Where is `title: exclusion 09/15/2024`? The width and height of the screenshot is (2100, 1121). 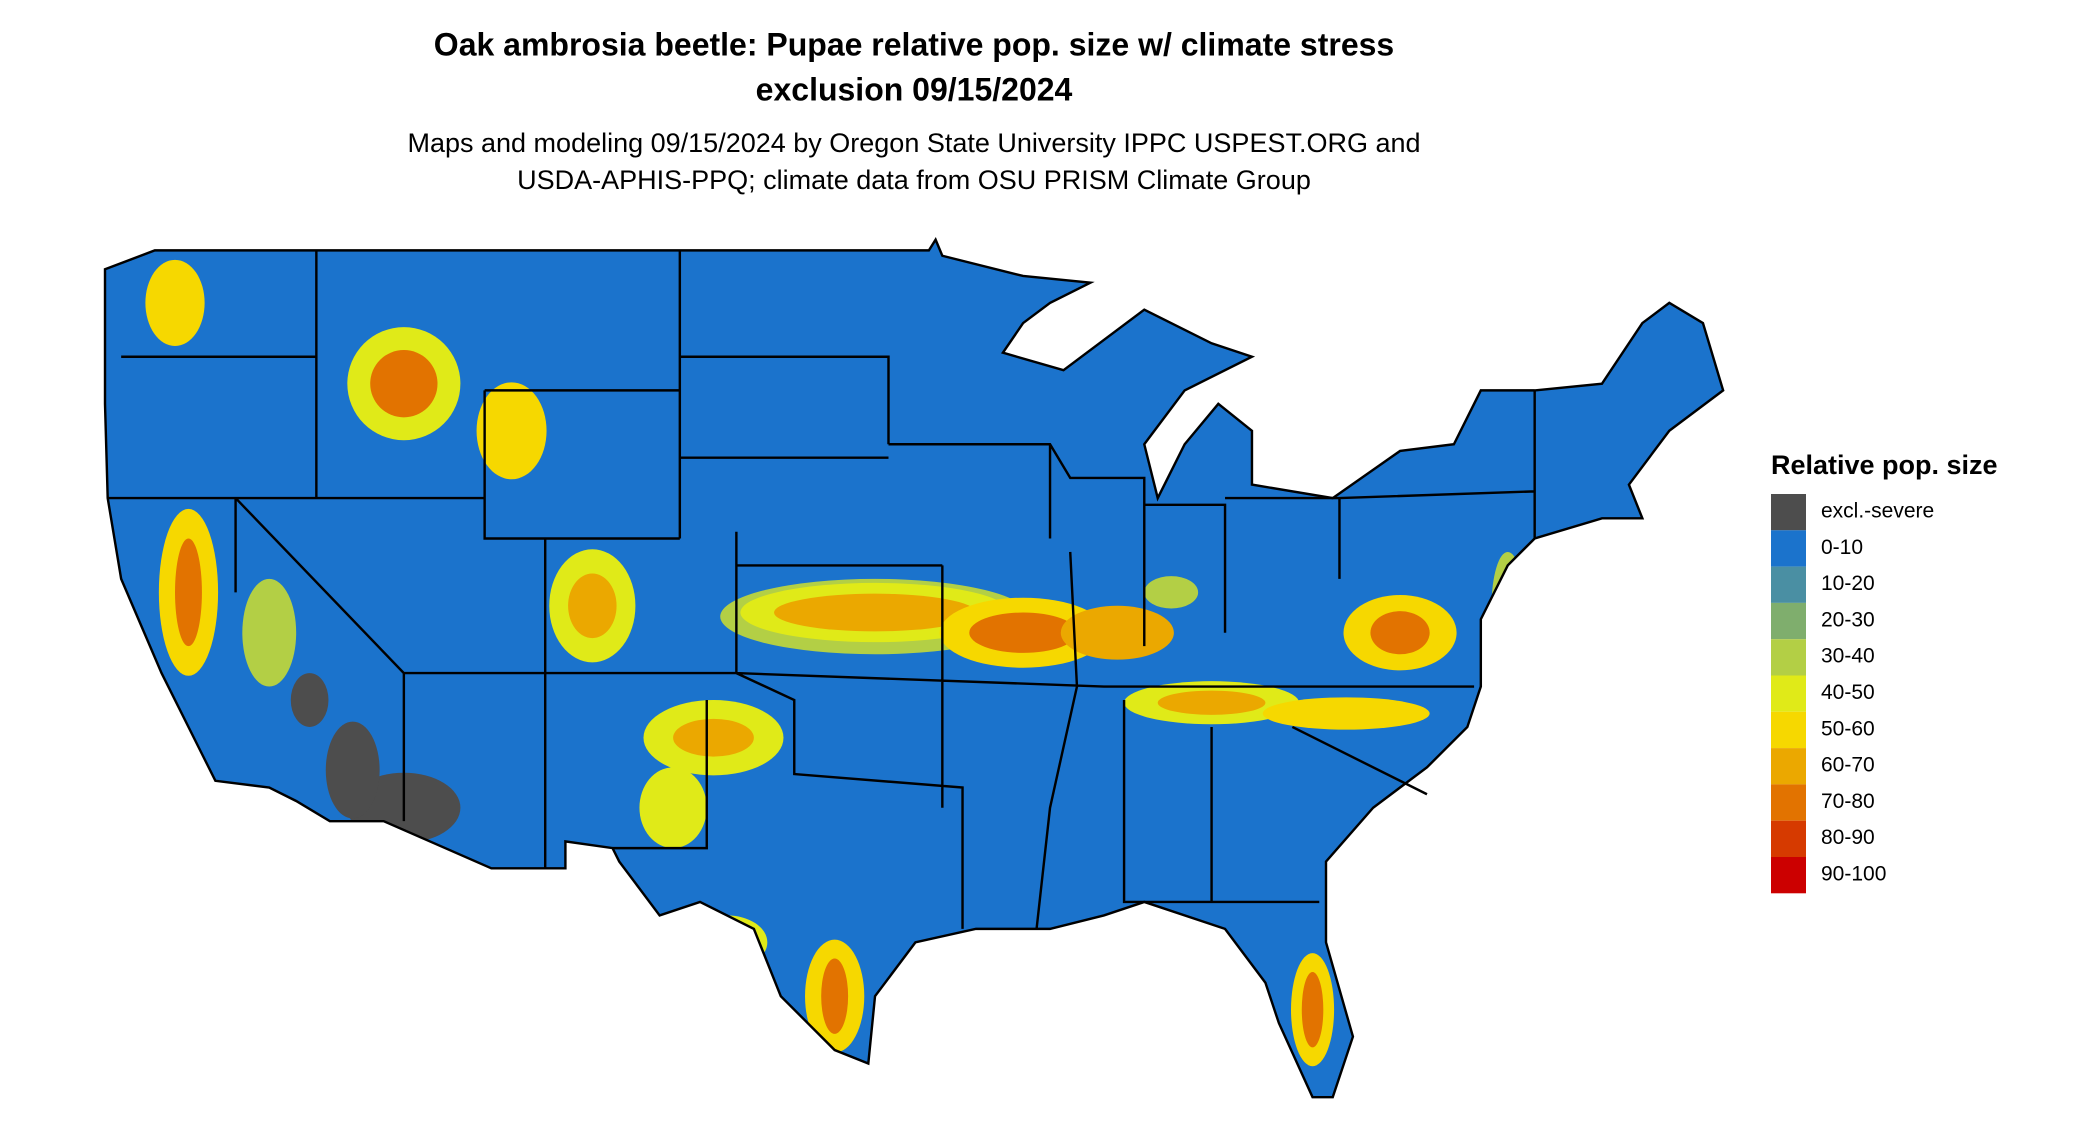
title: exclusion 09/15/2024 is located at coordinates (914, 89).